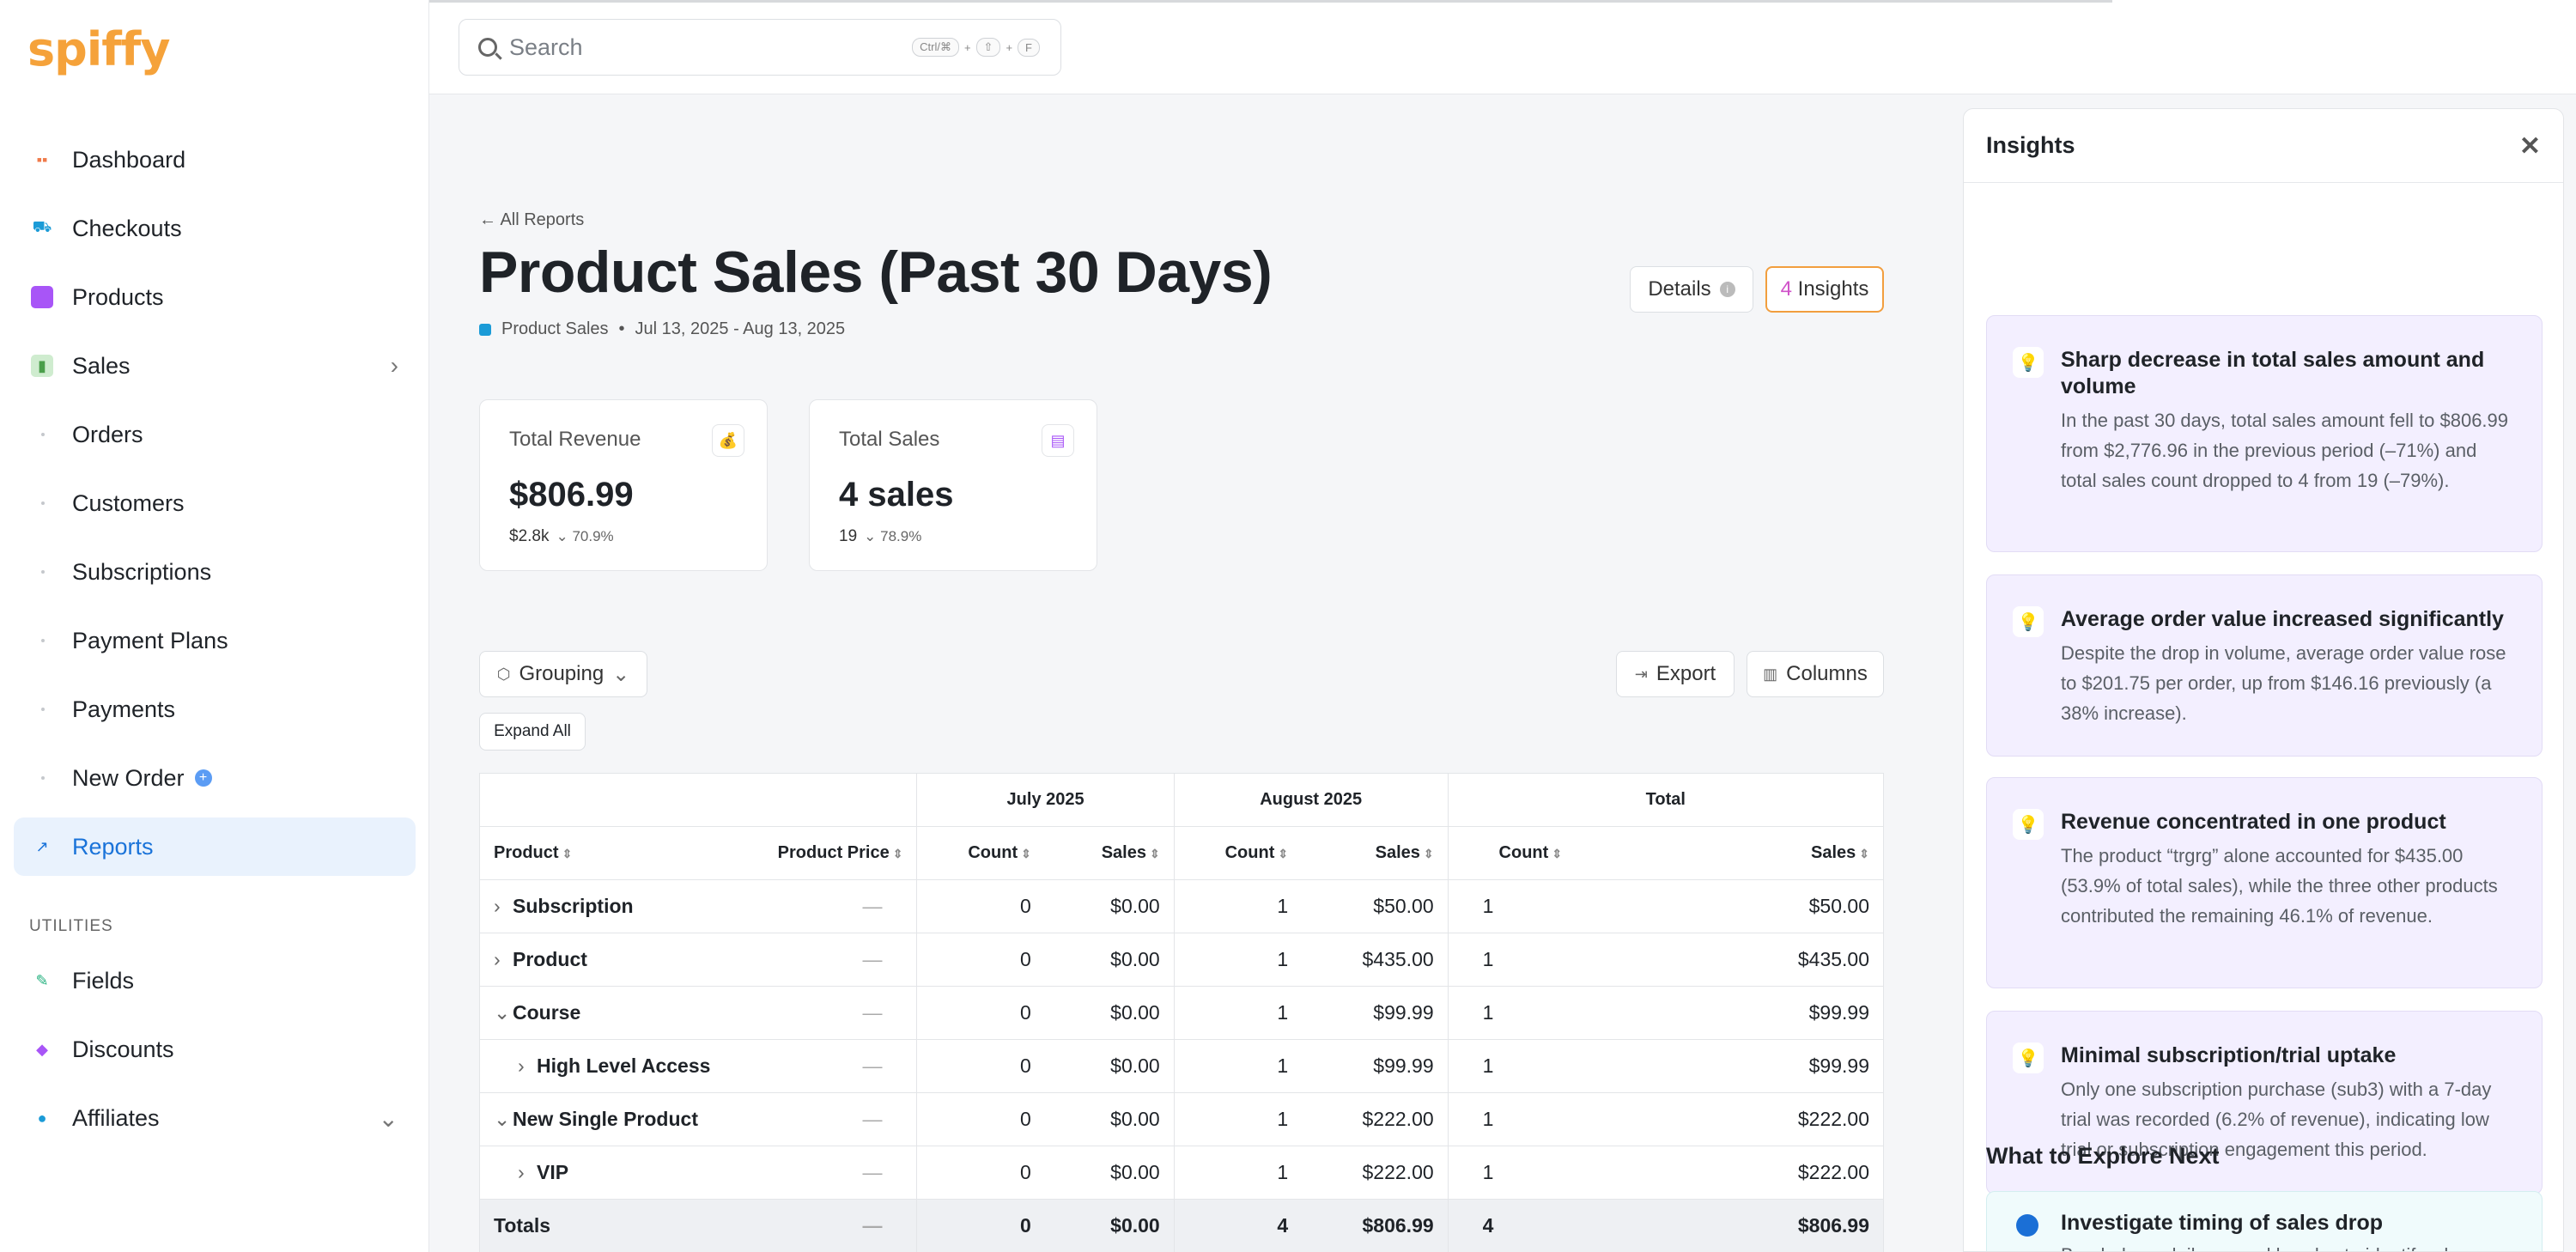  I want to click on insights-button: 4 Insights, so click(1824, 289).